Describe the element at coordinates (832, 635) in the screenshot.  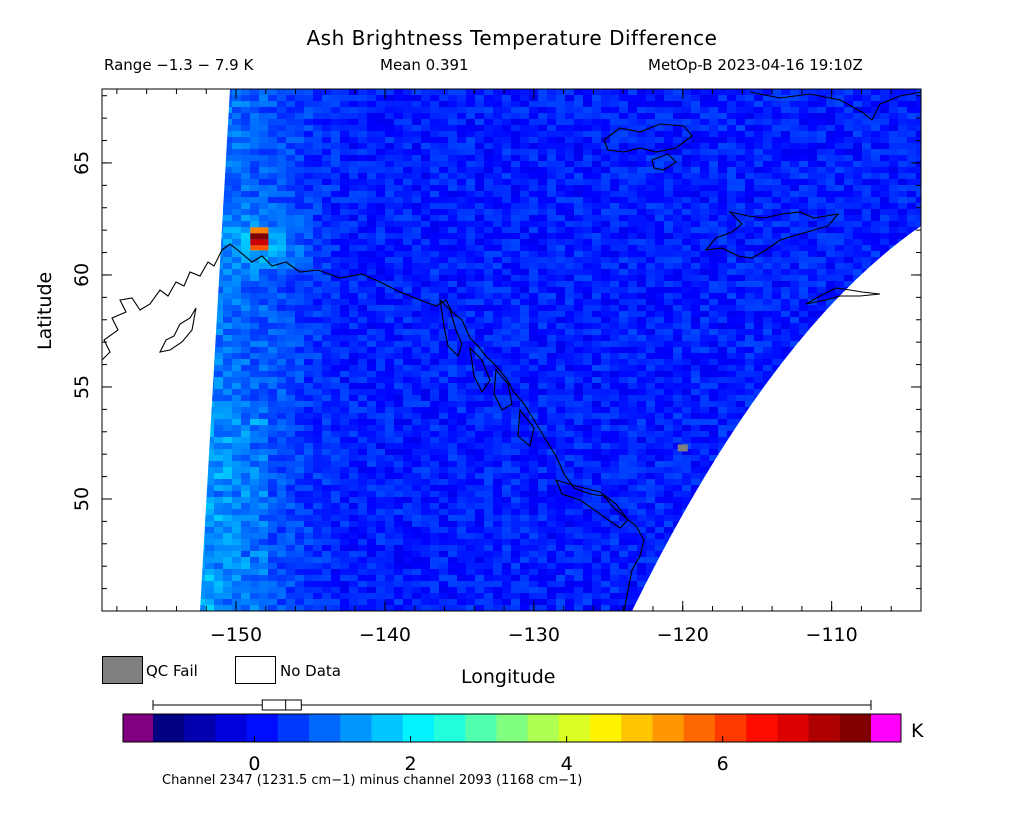
I see `x-tick-label: −110` at that location.